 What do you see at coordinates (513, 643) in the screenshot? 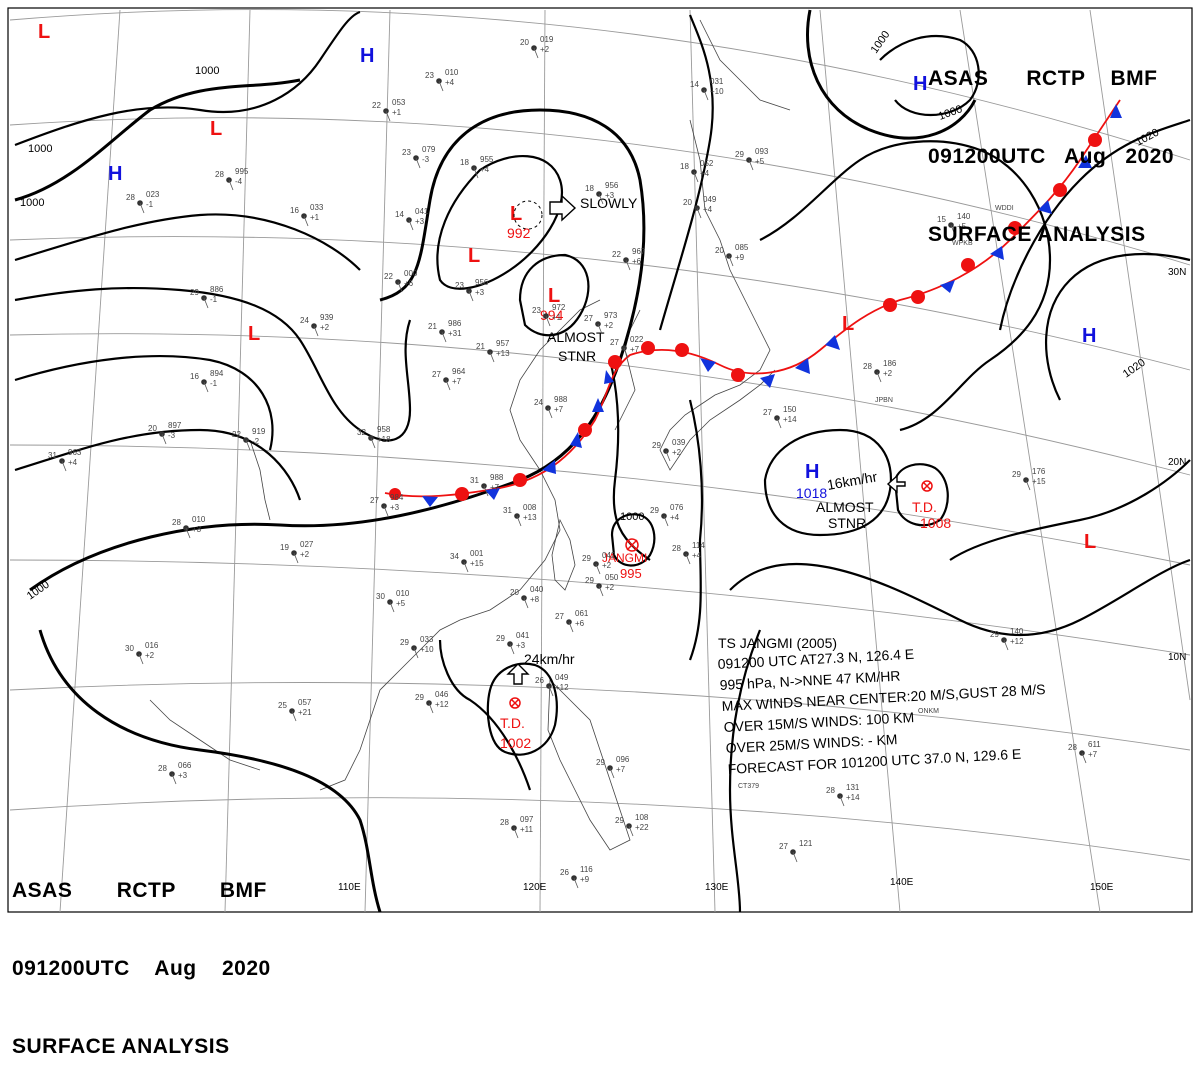
I see `station-plot: 29 041+3` at bounding box center [513, 643].